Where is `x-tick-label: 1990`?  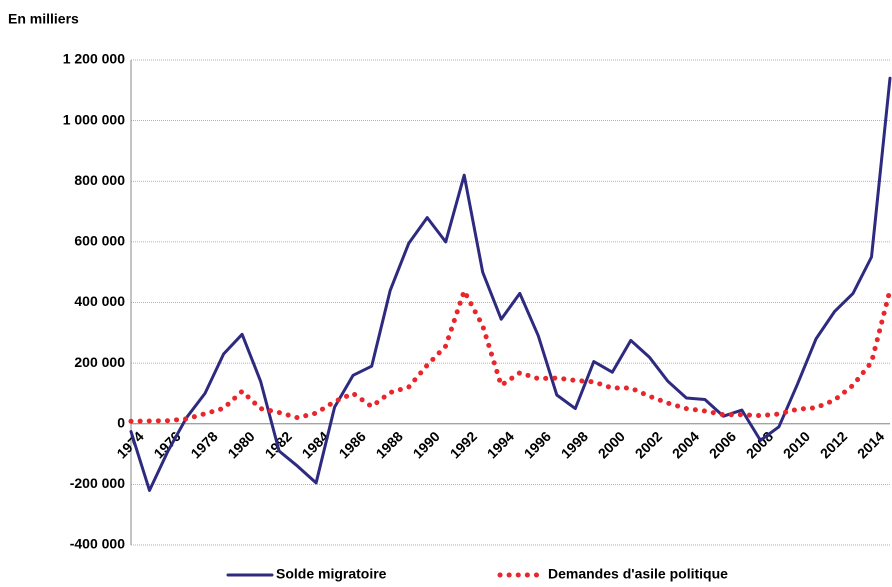
x-tick-label: 1990 is located at coordinates (426, 444).